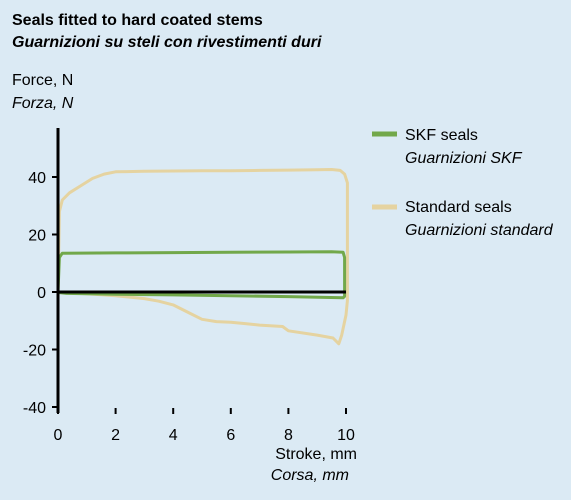  What do you see at coordinates (37, 236) in the screenshot?
I see `y-tick-label: 20` at bounding box center [37, 236].